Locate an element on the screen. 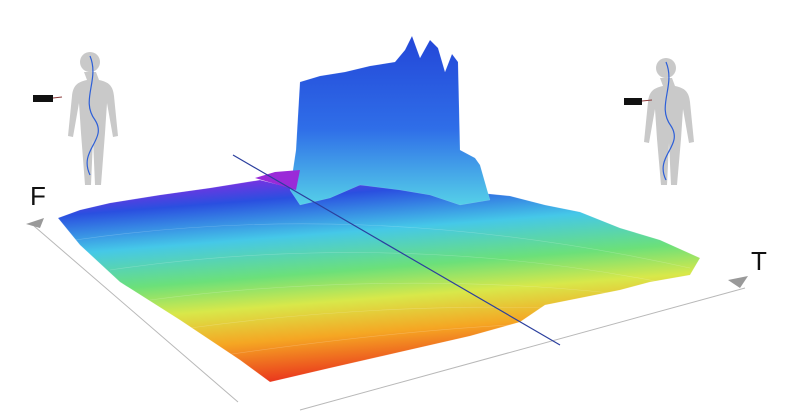  time-label: T is located at coordinates (759, 261).